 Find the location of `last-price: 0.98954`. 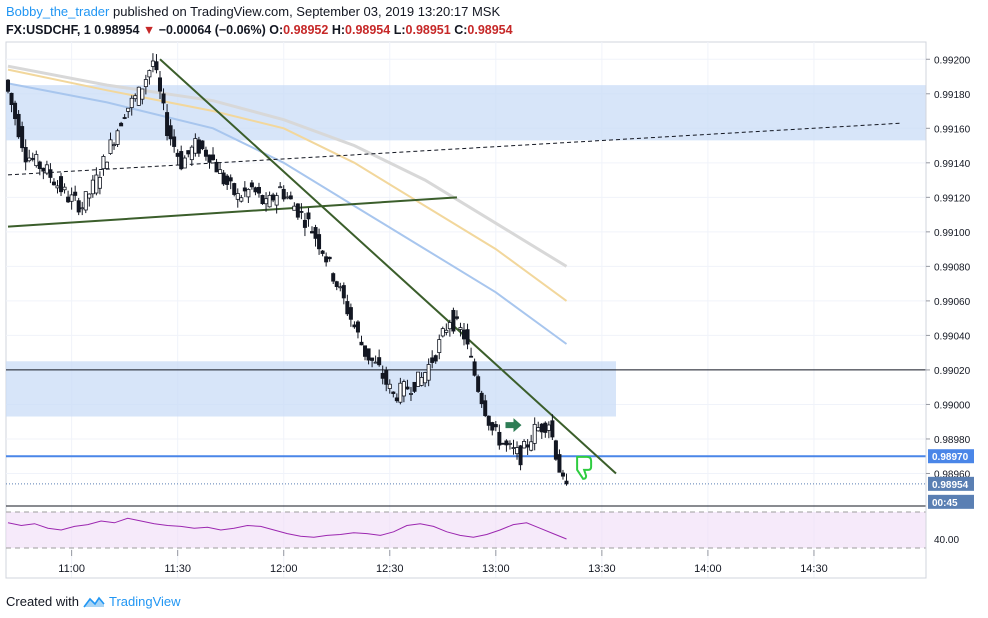

last-price: 0.98954 is located at coordinates (117, 30).